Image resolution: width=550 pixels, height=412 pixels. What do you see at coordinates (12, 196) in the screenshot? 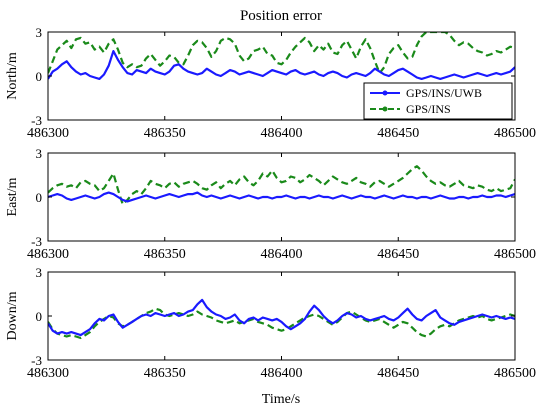
I see `y-axis-label: East/m` at bounding box center [12, 196].